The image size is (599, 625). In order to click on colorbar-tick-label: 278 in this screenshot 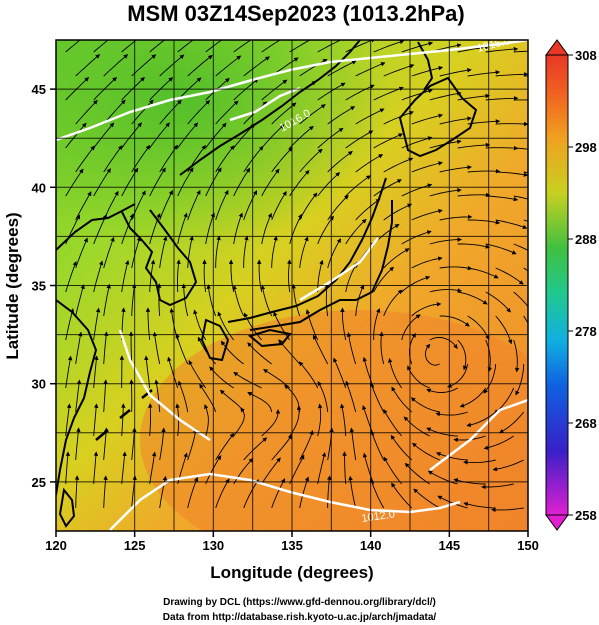, I will do `click(586, 331)`.